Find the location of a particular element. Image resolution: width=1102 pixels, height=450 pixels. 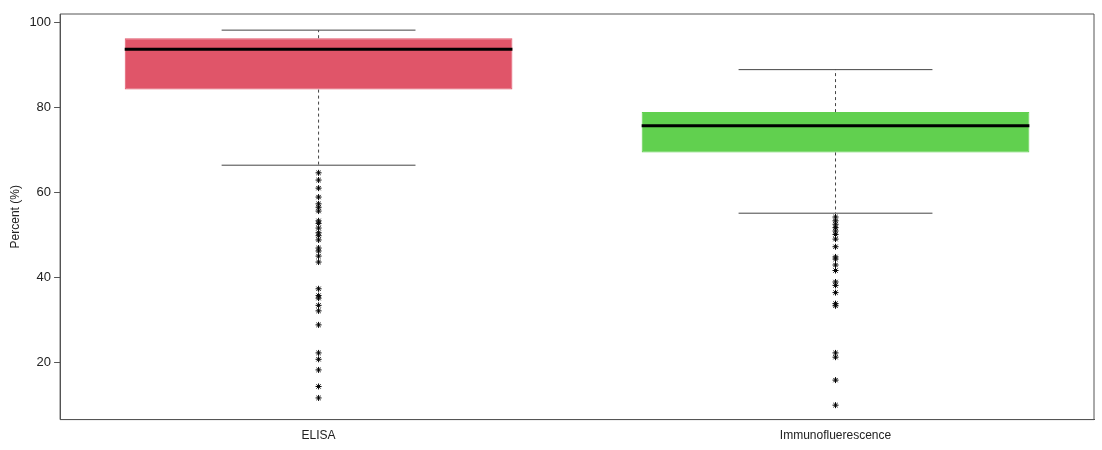

x-tick-label: Immunofluerescence is located at coordinates (835, 435).